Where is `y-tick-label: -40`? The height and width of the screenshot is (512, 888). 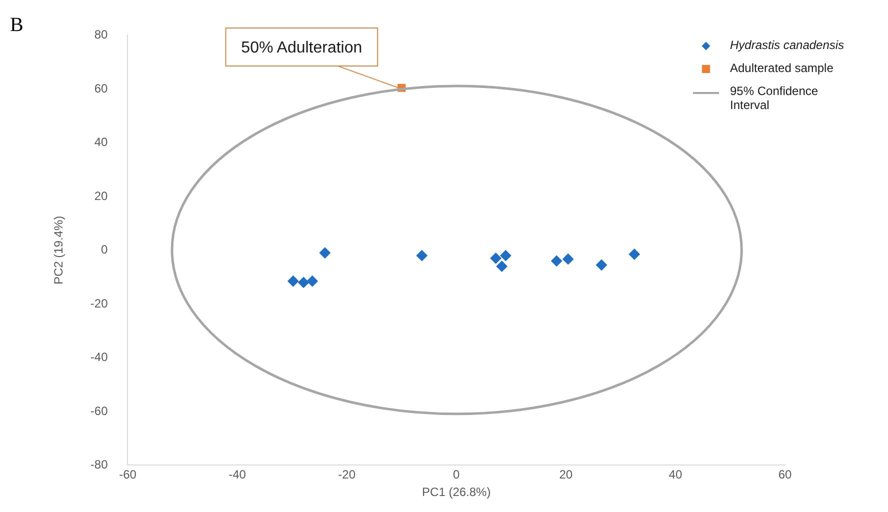 y-tick-label: -40 is located at coordinates (99, 357).